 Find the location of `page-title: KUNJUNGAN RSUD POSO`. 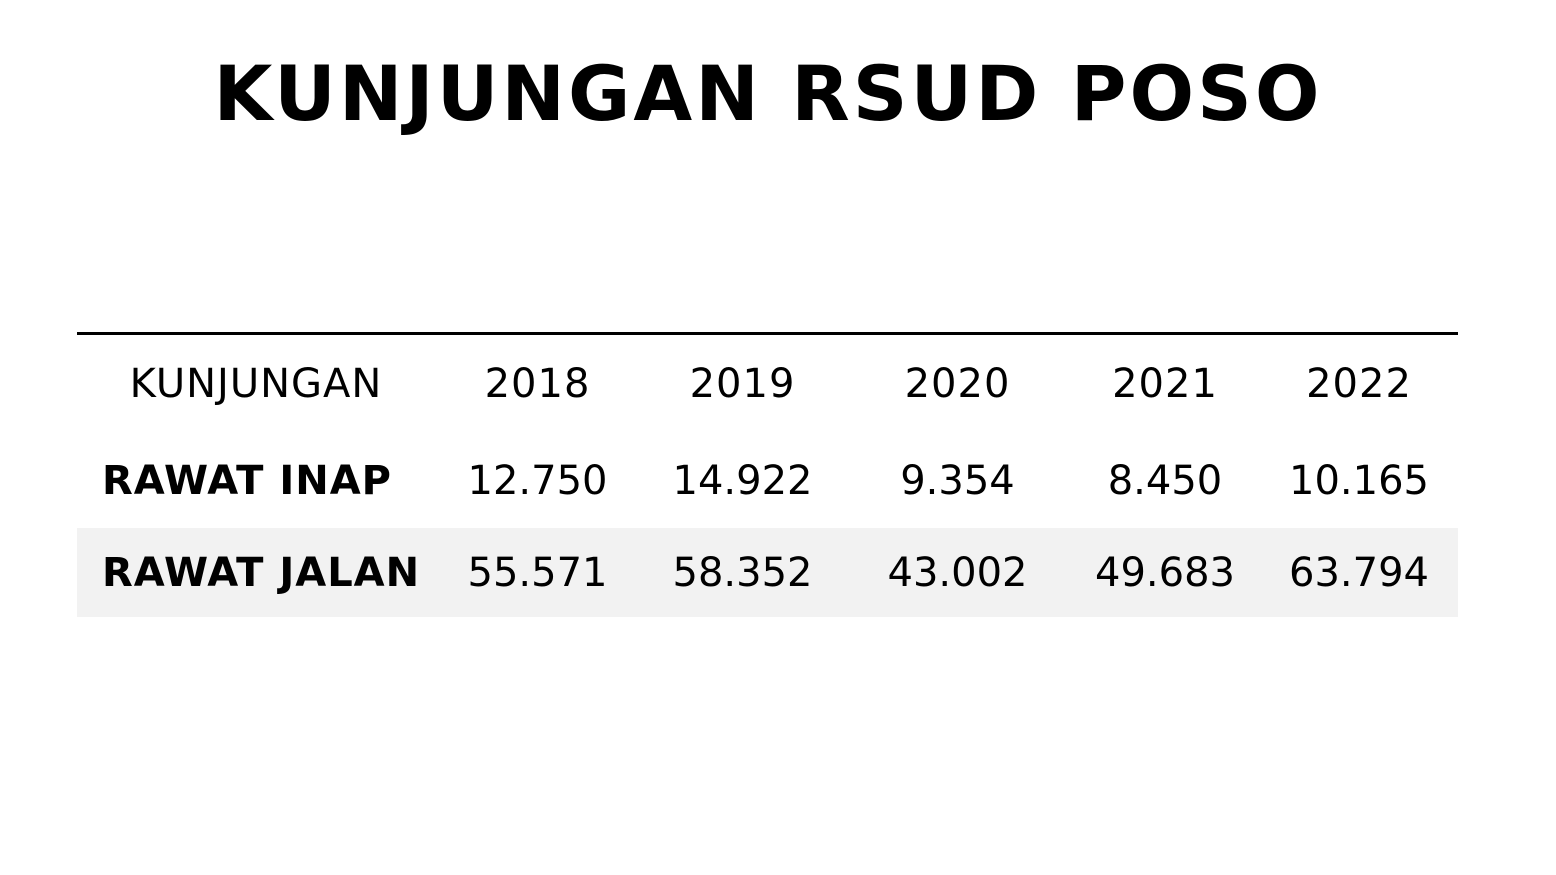

page-title: KUNJUNGAN RSUD POSO is located at coordinates (768, 93).